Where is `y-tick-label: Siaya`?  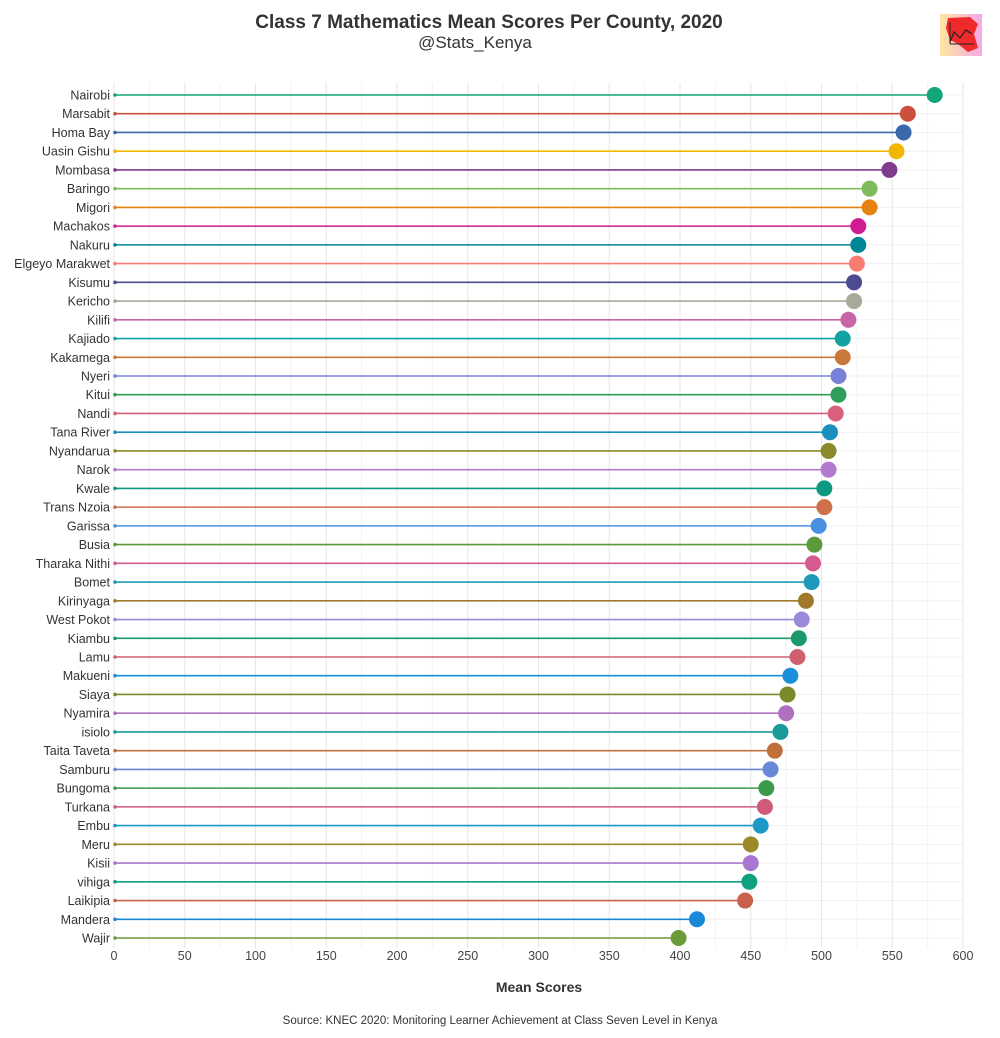
y-tick-label: Siaya is located at coordinates (94, 695).